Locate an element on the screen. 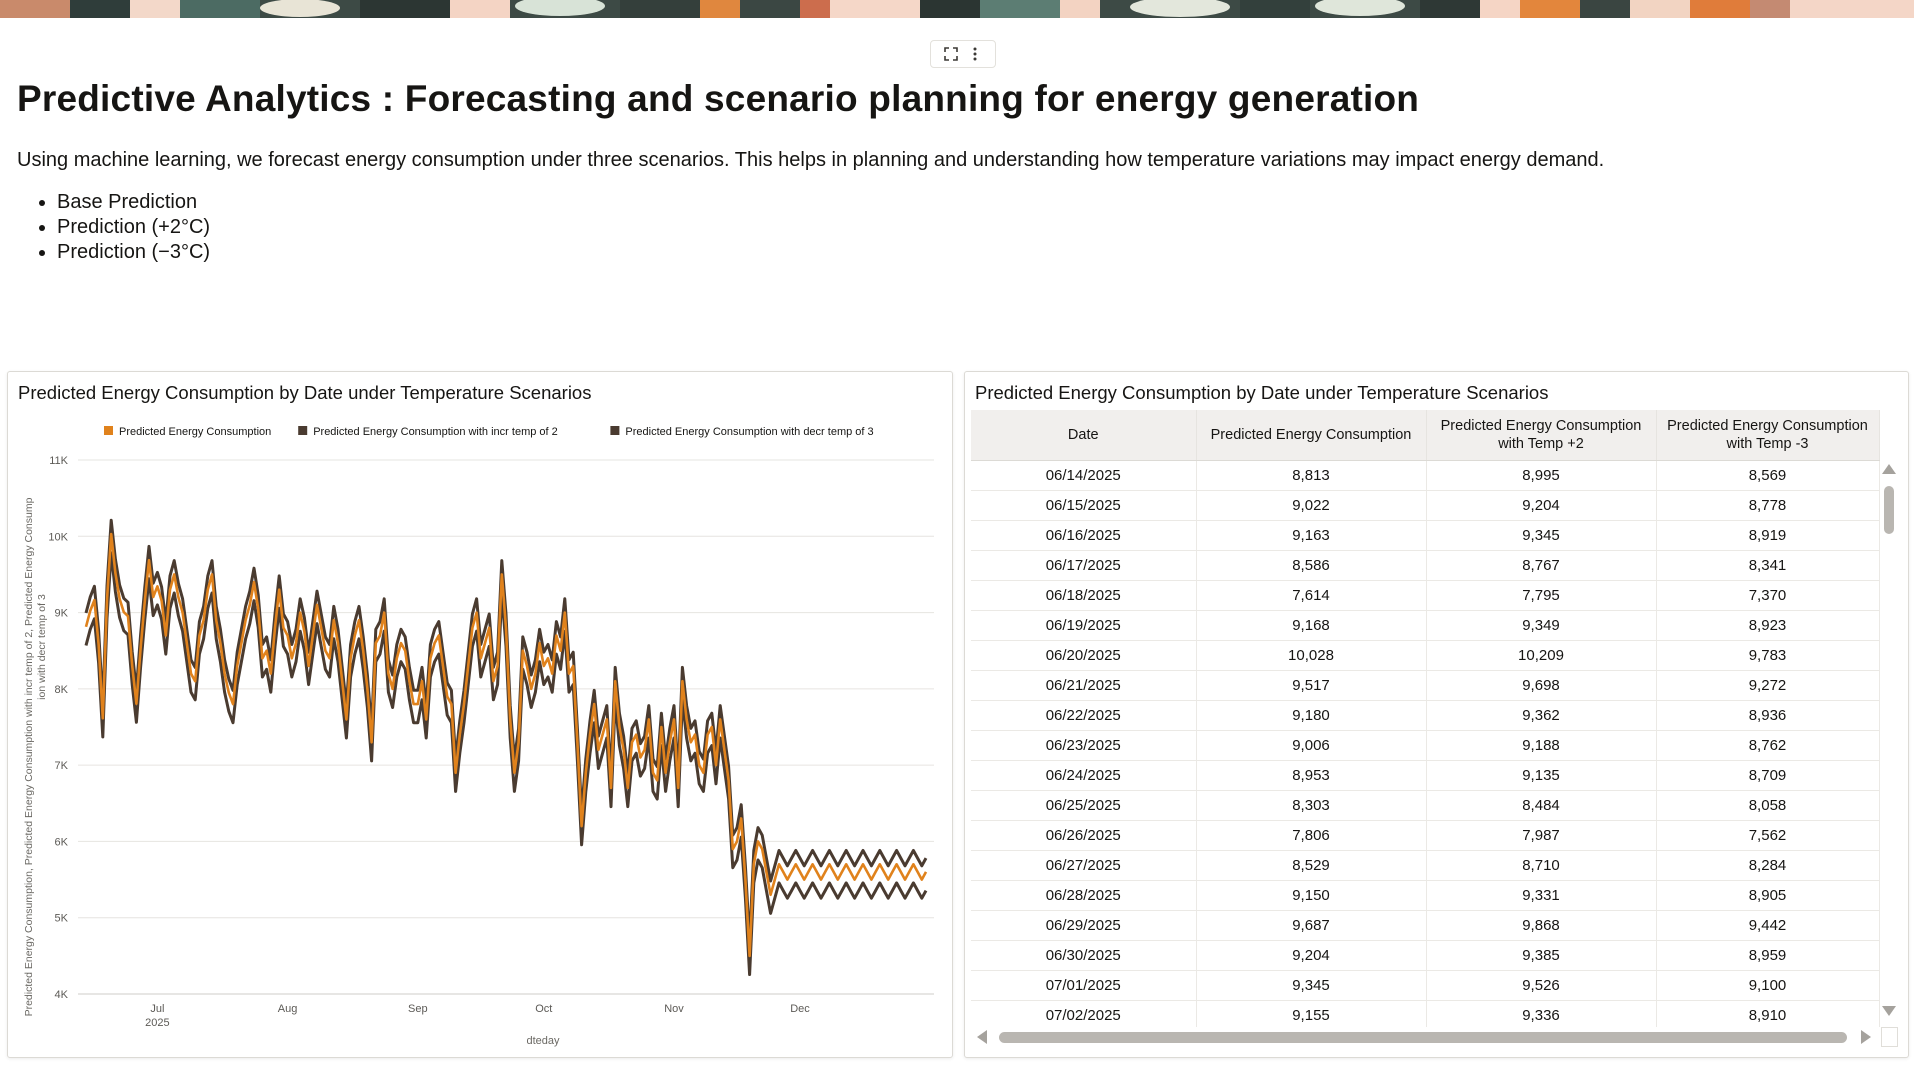 The height and width of the screenshot is (1066, 1914). x-tick-label: Nov is located at coordinates (674, 1009).